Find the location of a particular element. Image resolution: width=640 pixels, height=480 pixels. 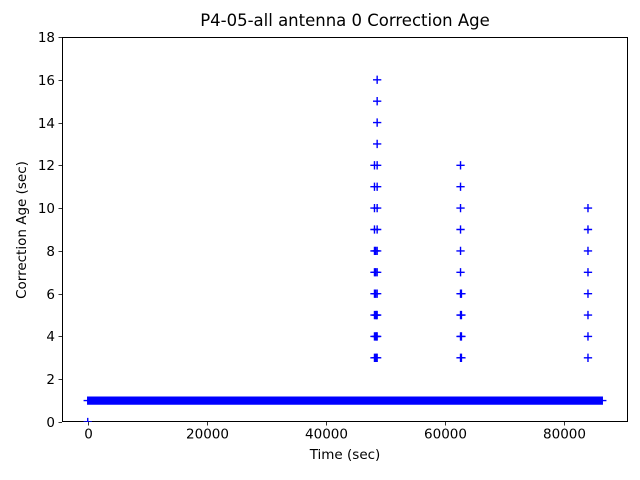

y-tick-label: 14 is located at coordinates (46, 124).